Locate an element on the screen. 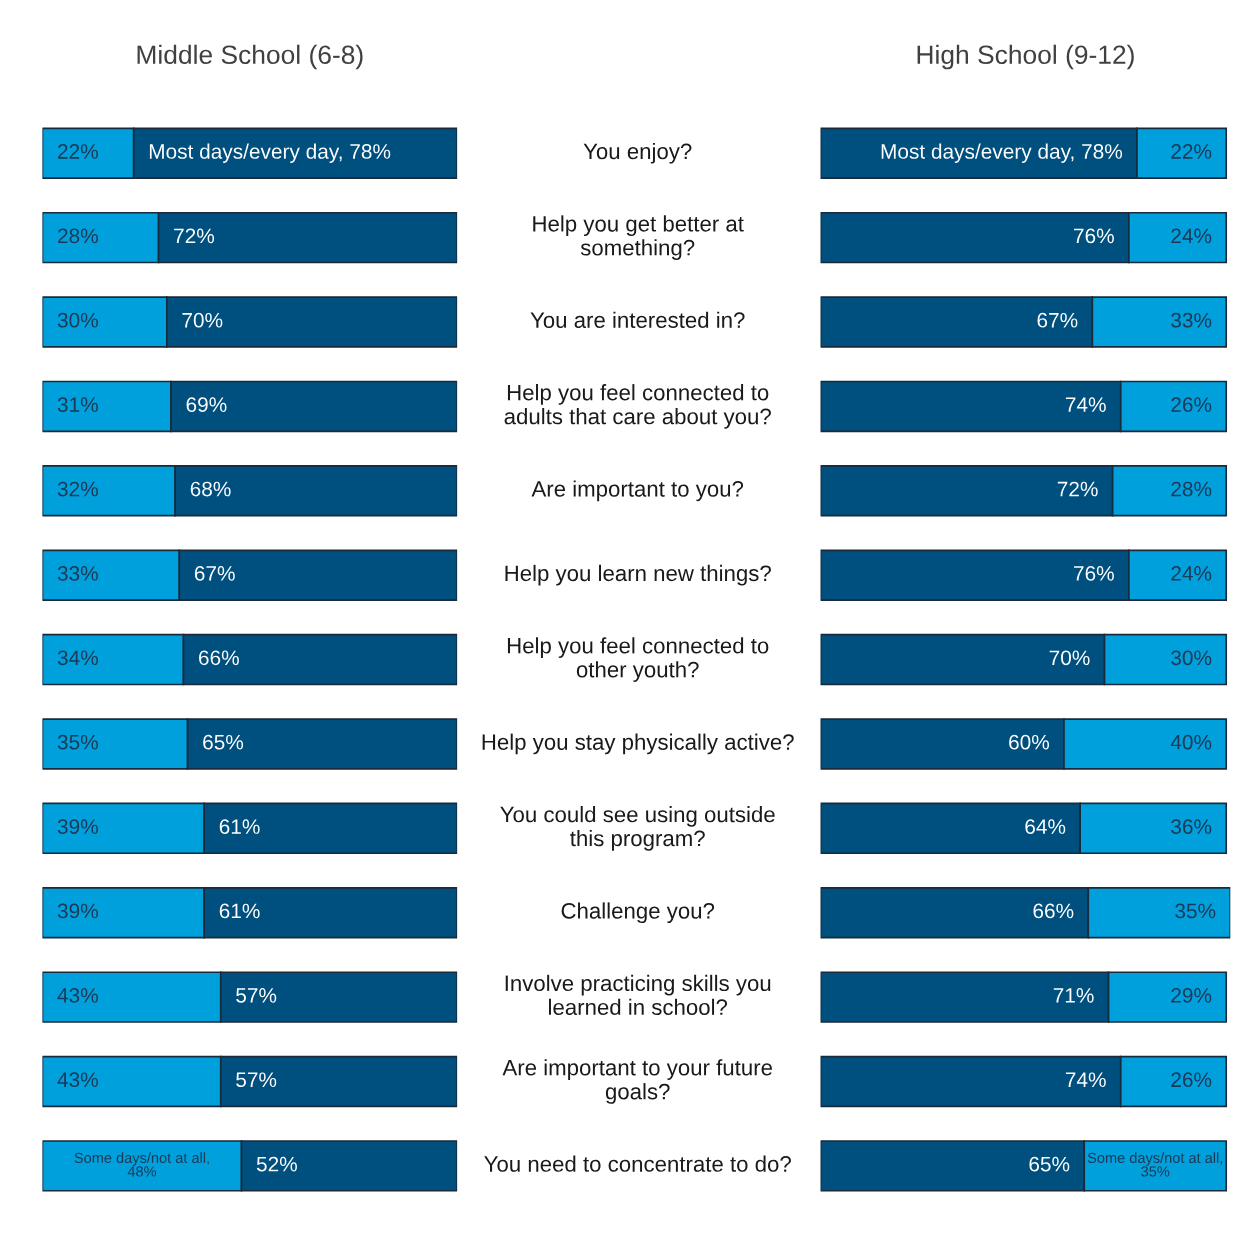 This screenshot has width=1249, height=1234. data-label: 68% is located at coordinates (210, 489).